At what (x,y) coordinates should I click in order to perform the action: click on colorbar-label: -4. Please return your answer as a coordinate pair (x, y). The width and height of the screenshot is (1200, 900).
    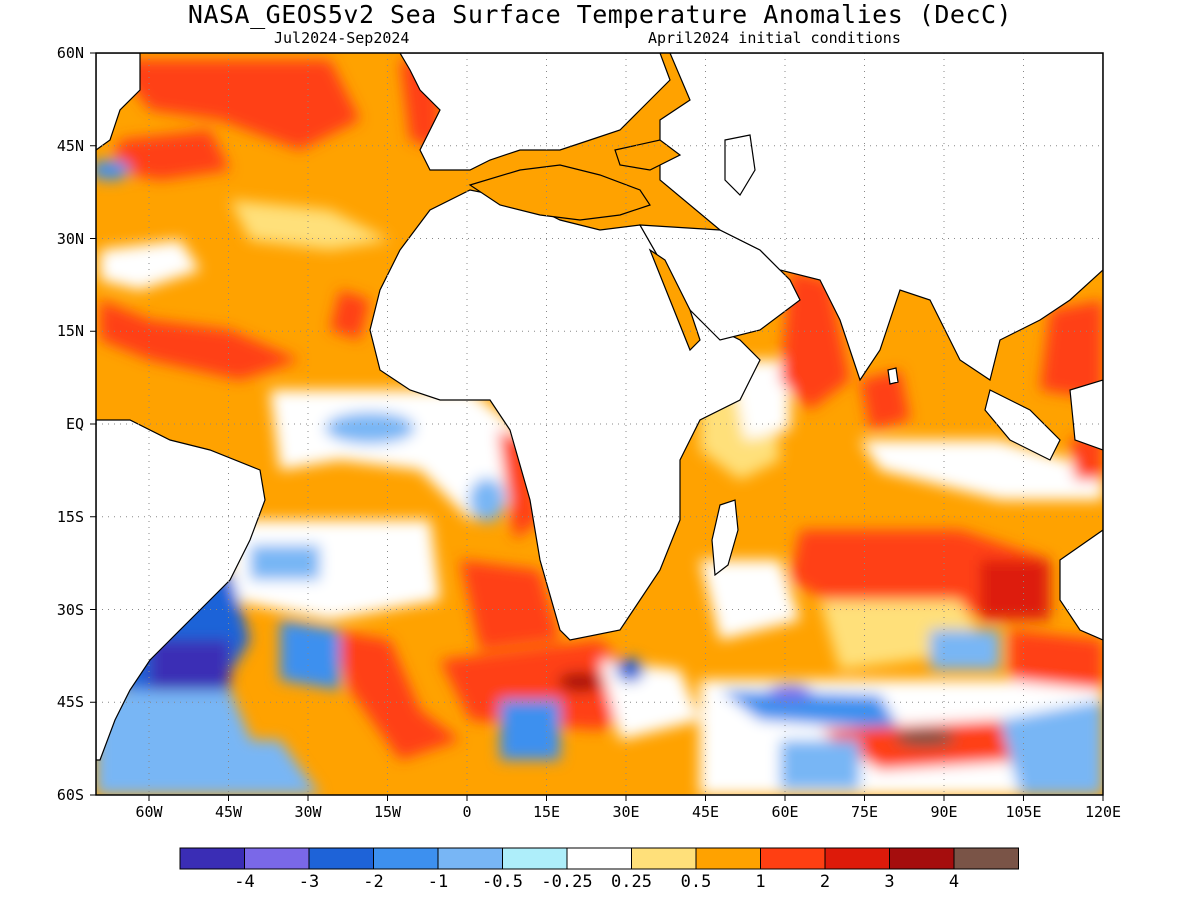
    Looking at the image, I should click on (244, 882).